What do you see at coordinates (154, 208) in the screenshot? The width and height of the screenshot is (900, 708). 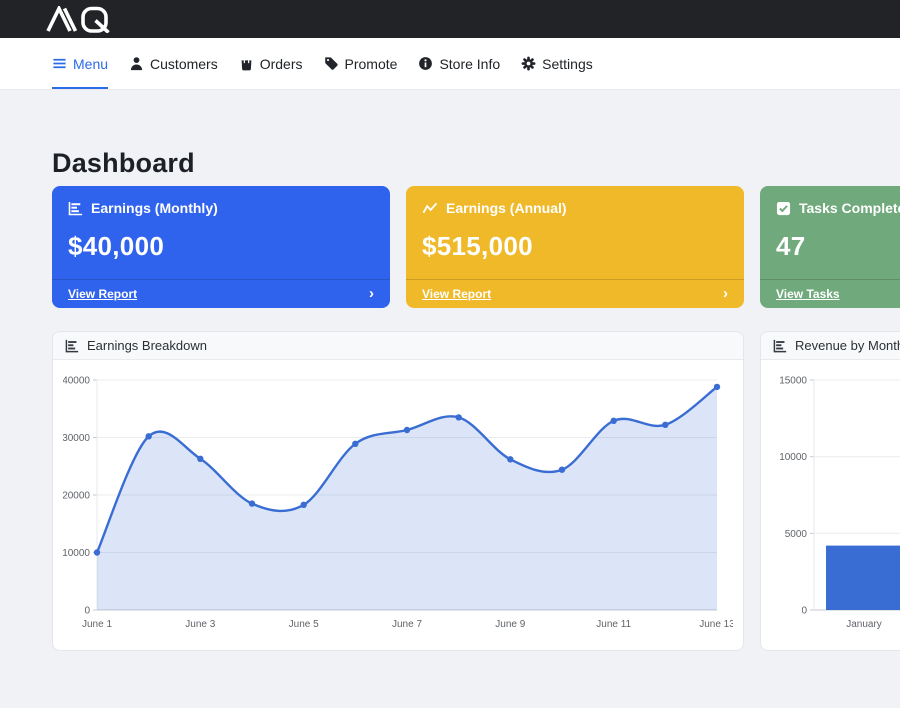 I see `stat-card-title: Earnings (Monthly)` at bounding box center [154, 208].